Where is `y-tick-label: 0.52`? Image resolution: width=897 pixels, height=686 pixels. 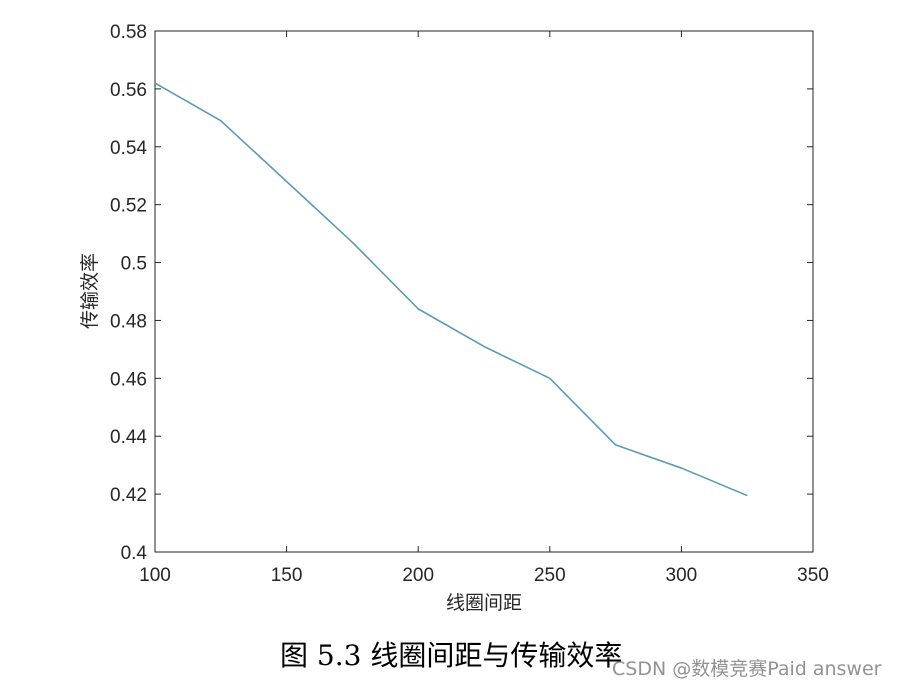
y-tick-label: 0.52 is located at coordinates (128, 206).